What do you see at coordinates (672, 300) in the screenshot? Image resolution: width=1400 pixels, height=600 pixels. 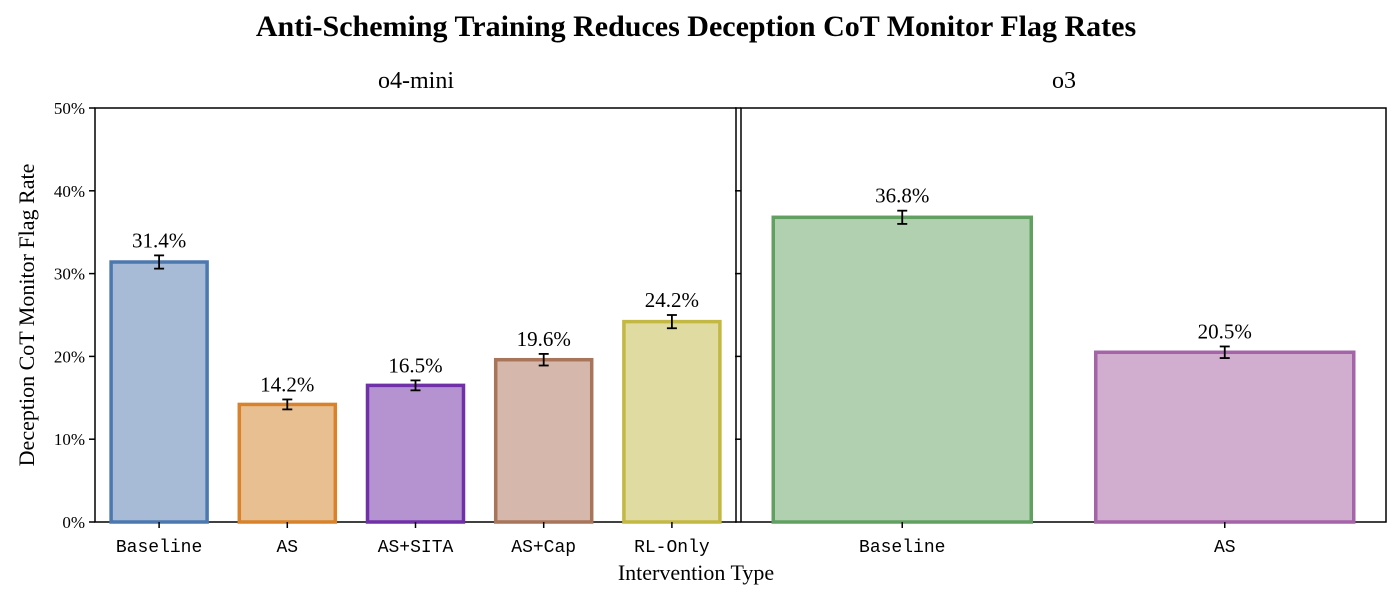 I see `data-label: 24.2%` at bounding box center [672, 300].